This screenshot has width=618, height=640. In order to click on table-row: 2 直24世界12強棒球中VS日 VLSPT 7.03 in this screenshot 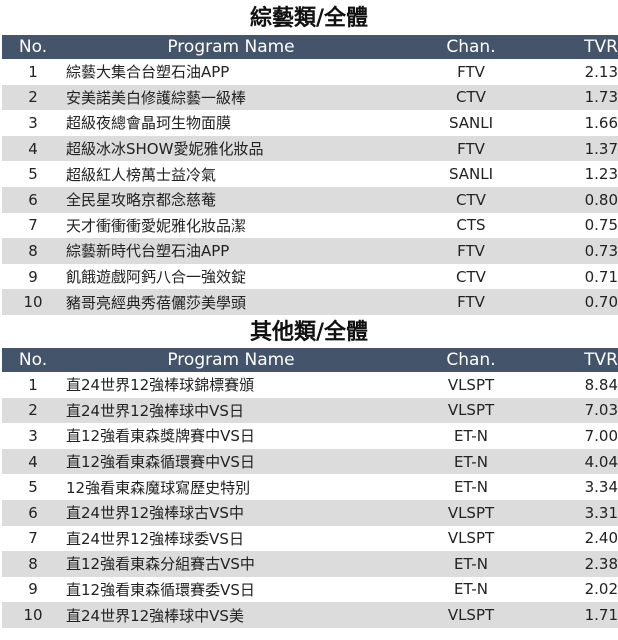, I will do `click(310, 410)`.